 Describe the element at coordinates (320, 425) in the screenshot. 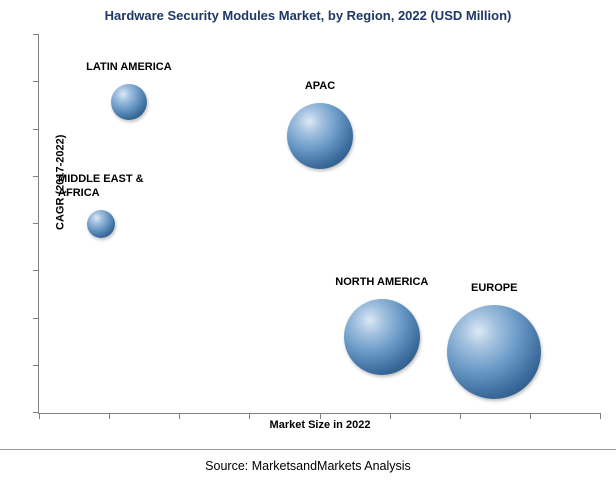

I see `x-axis-title: Market Size in 2022` at that location.